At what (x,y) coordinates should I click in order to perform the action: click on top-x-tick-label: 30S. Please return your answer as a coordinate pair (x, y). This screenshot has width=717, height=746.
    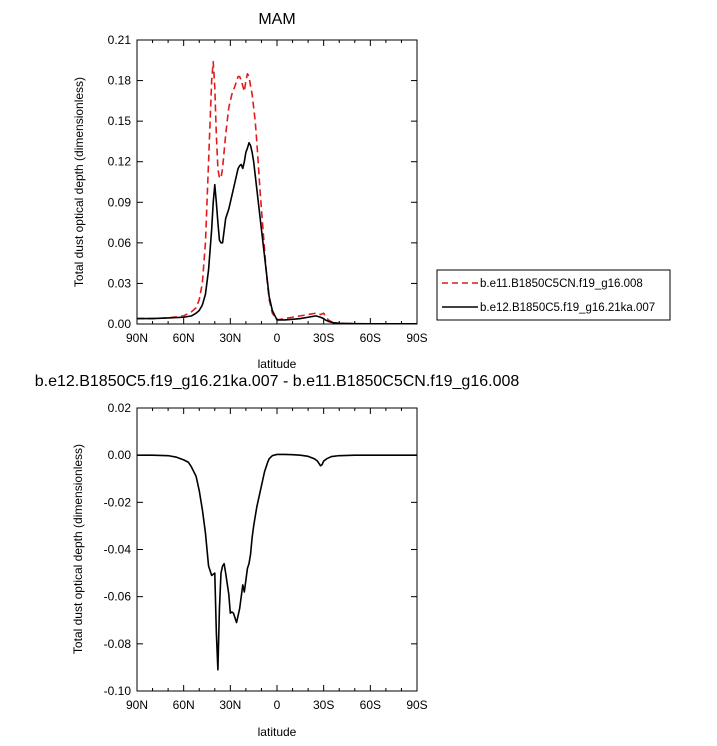
    Looking at the image, I should click on (323, 338).